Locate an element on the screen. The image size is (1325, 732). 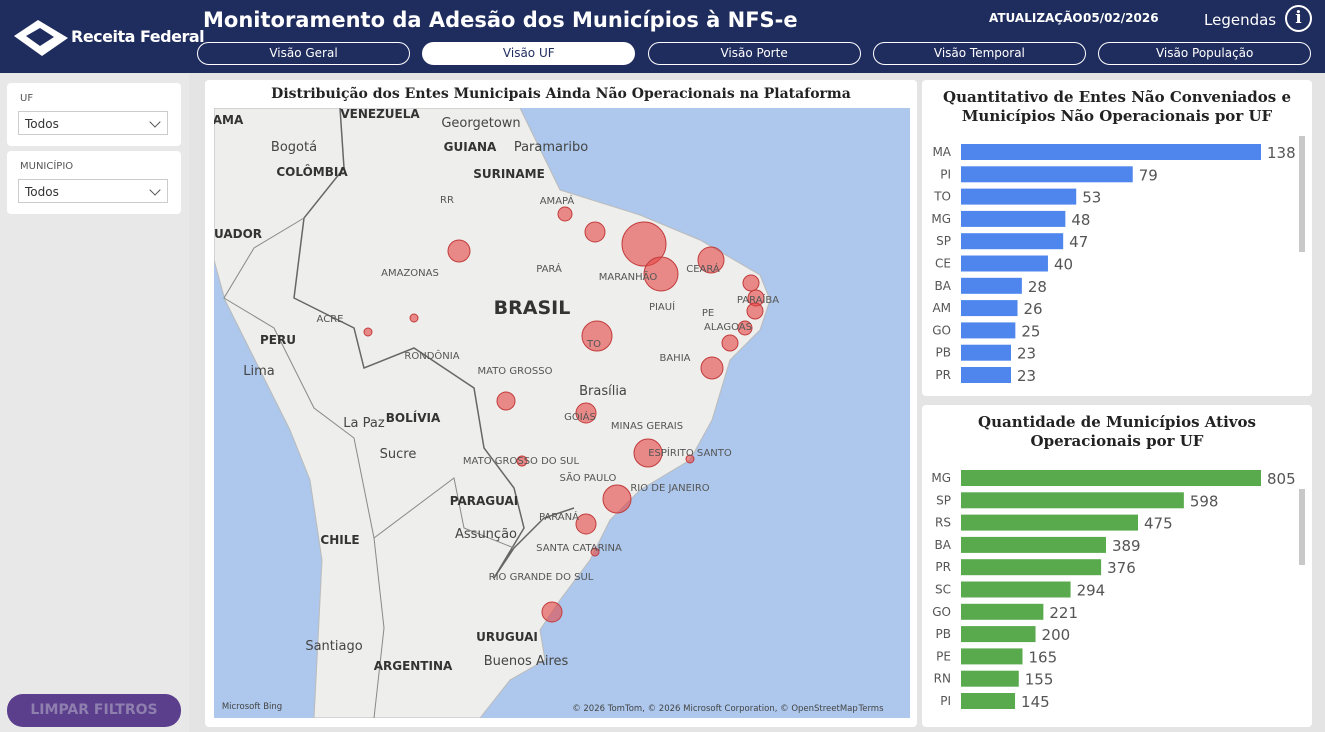
map-label: URUGUAI is located at coordinates (507, 637).